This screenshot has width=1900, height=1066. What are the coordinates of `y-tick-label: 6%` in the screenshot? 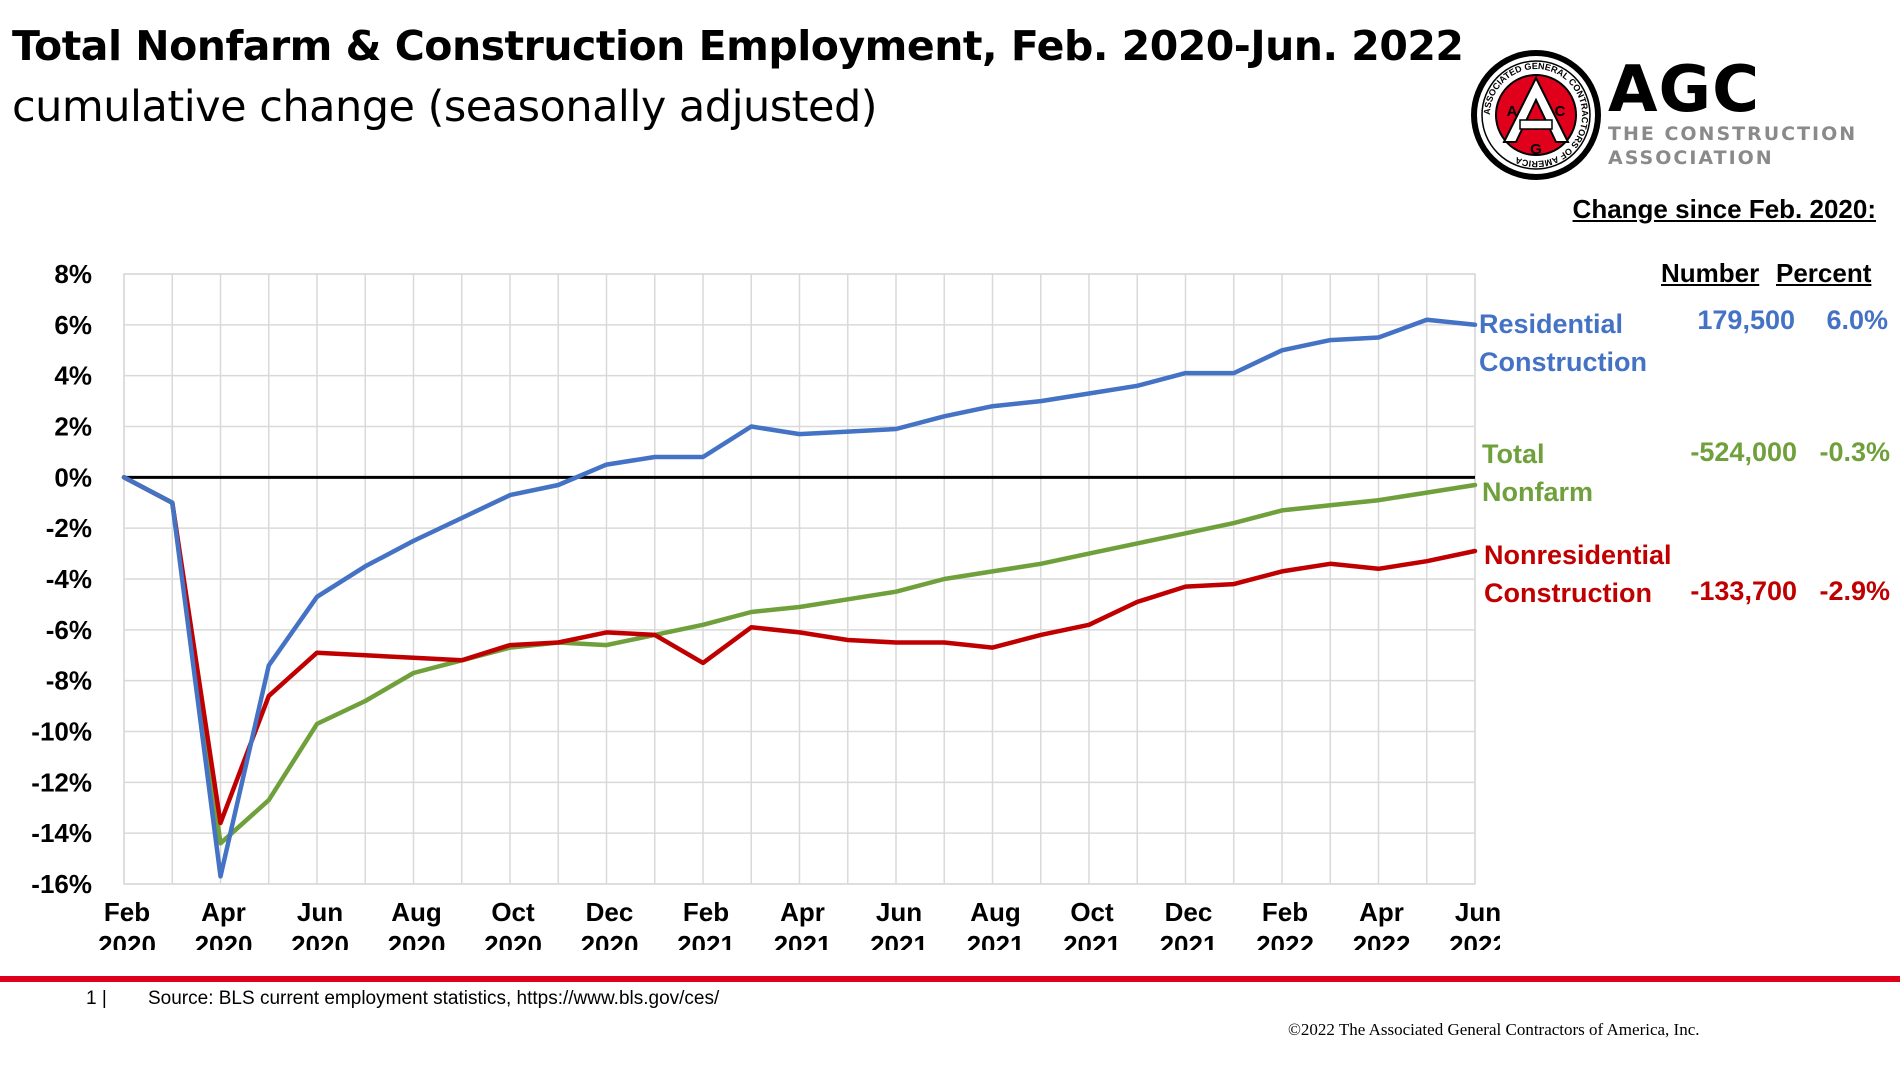 It's located at (73, 325).